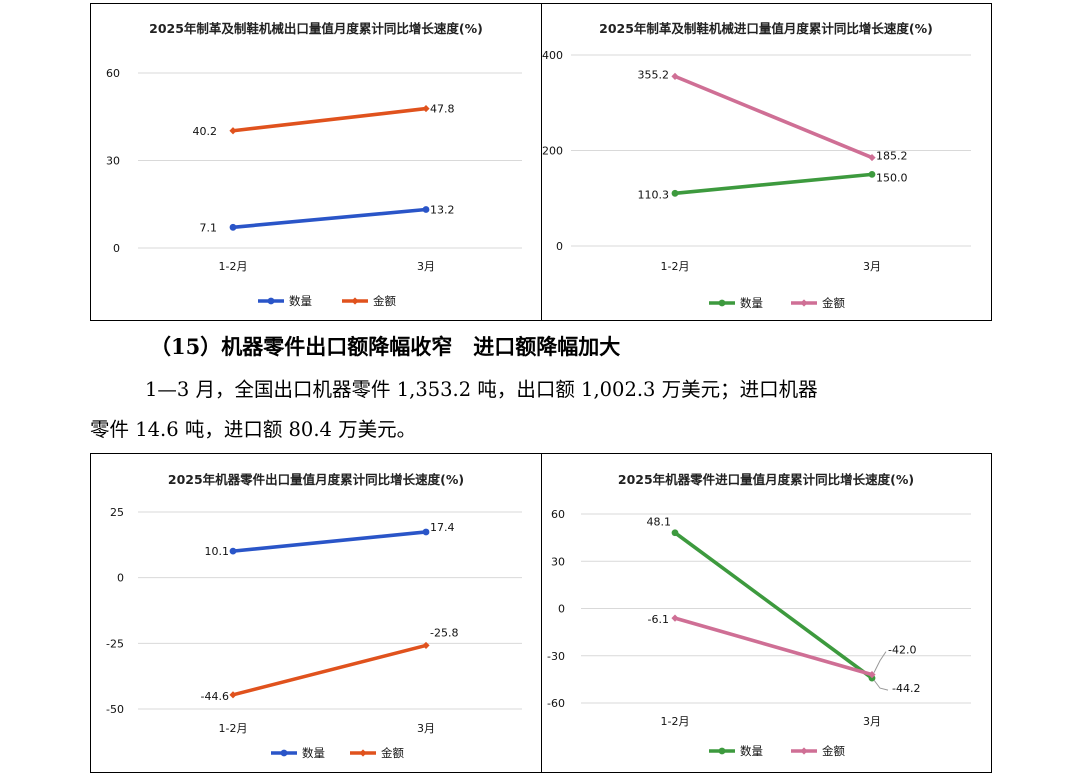  Describe the element at coordinates (892, 156) in the screenshot. I see `data-label: 185.2` at that location.